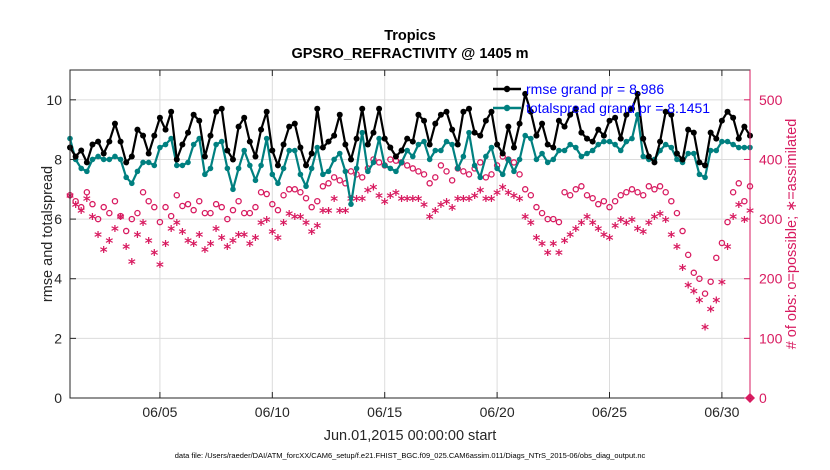  I want to click on chart-subtitle: GPSRO_REFRACTIVITY @ 1405 m, so click(409, 54).